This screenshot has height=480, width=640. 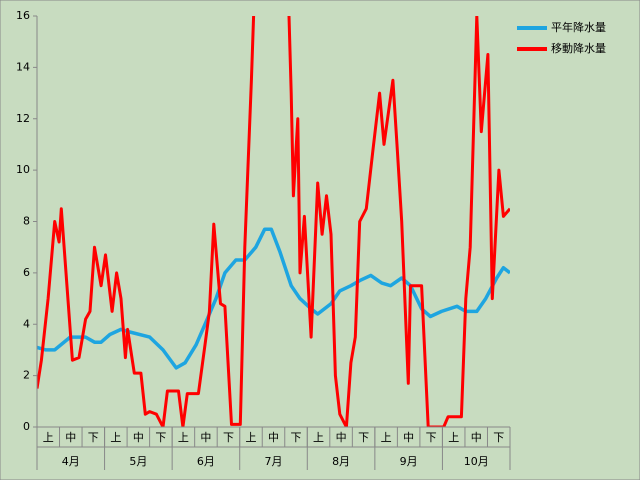 What do you see at coordinates (23, 169) in the screenshot?
I see `y-tick-label: 10` at bounding box center [23, 169].